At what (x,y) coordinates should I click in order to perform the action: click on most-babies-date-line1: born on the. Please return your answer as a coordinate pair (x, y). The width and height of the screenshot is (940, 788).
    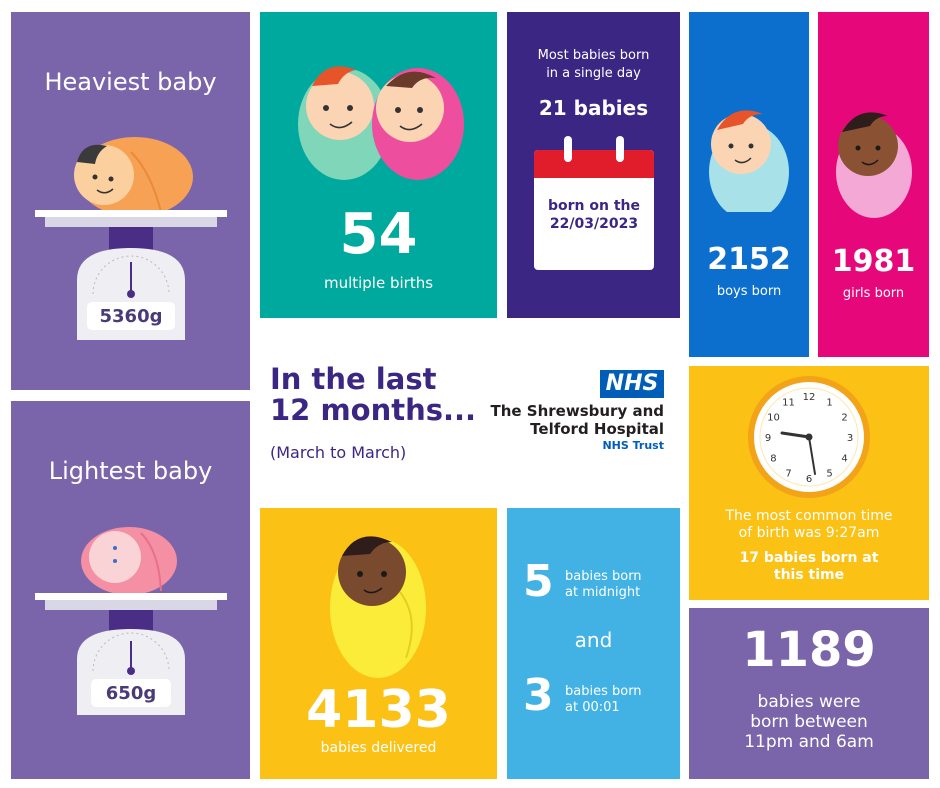
    Looking at the image, I should click on (594, 206).